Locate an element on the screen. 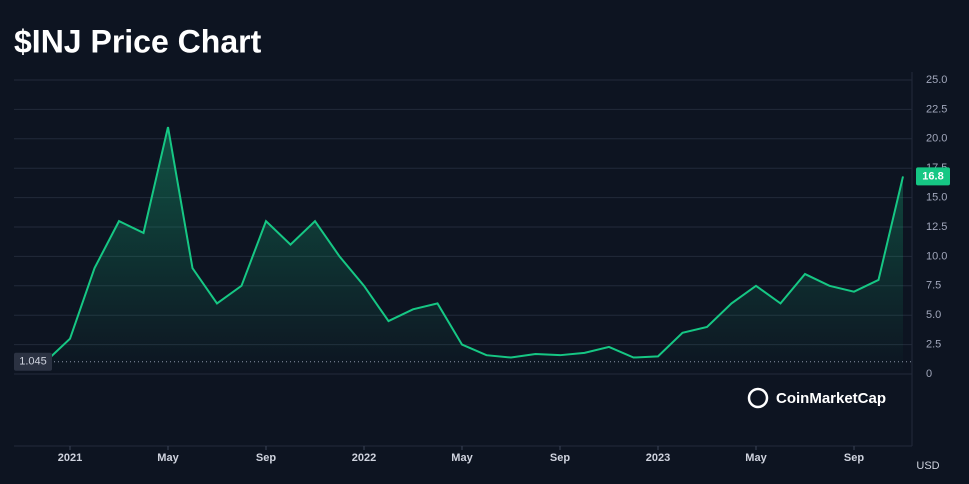  y-tick-label: 7.5 is located at coordinates (933, 286).